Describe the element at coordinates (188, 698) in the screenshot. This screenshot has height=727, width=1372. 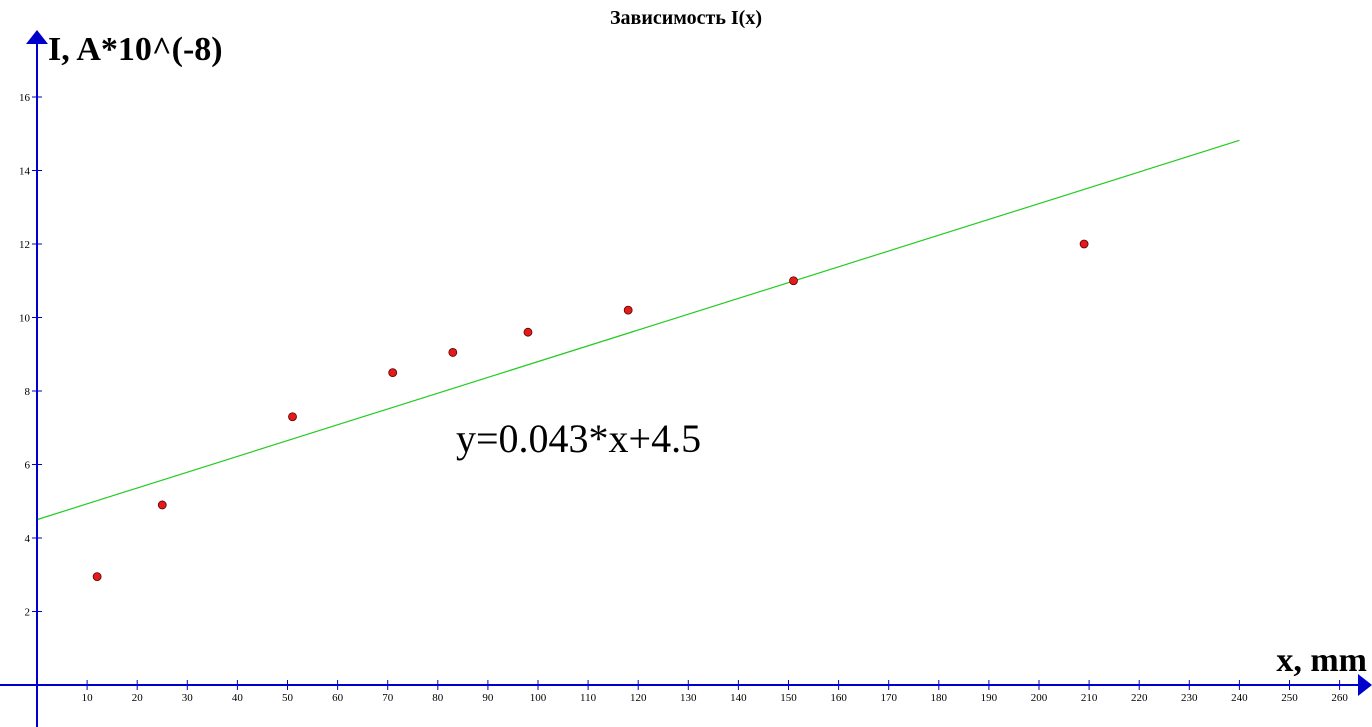
I see `x-tick-label: 30` at that location.